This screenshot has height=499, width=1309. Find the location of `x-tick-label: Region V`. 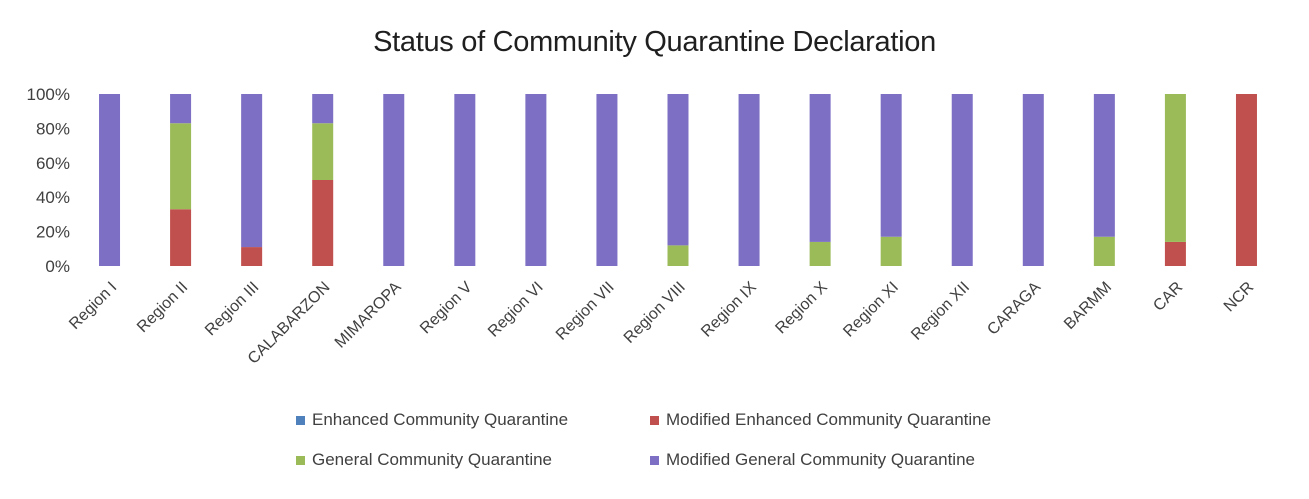

x-tick-label: Region V is located at coordinates (446, 308).